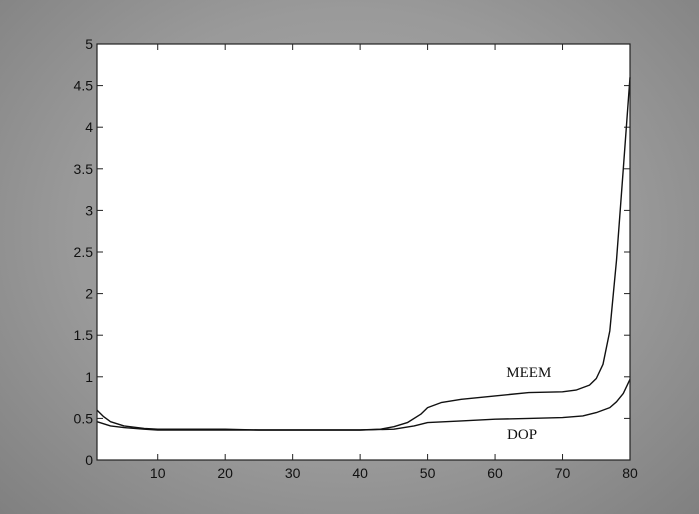 Image resolution: width=699 pixels, height=514 pixels. What do you see at coordinates (84, 335) in the screenshot?
I see `y-tick-label: 1.5` at bounding box center [84, 335].